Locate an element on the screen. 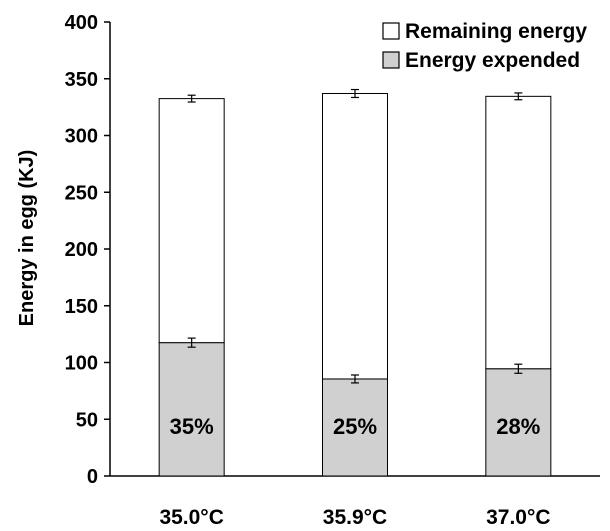 The image size is (610, 531). y-tick-label: 100 is located at coordinates (81, 364).